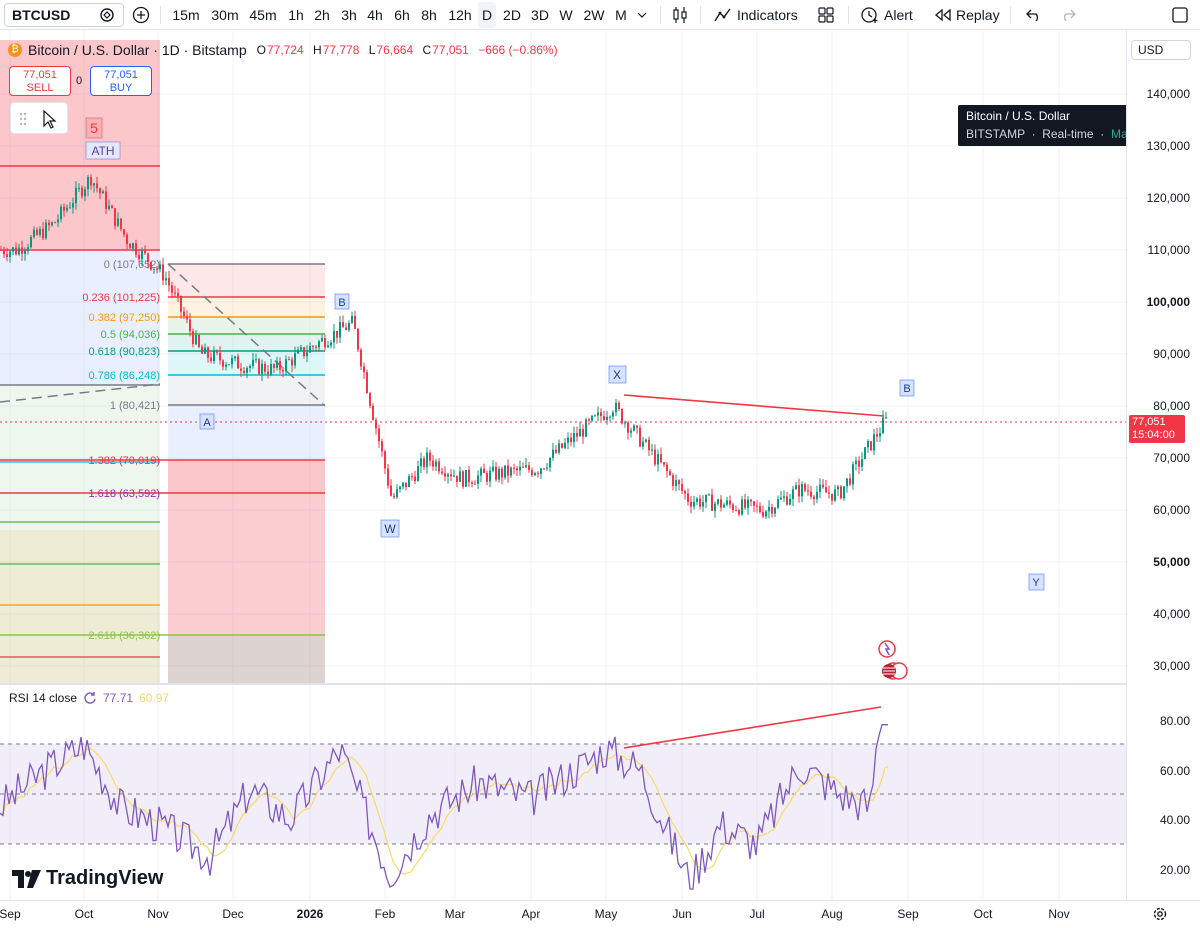 This screenshot has width=1200, height=928. Describe the element at coordinates (375, 15) in the screenshot. I see `interval-4h: 4h` at that location.